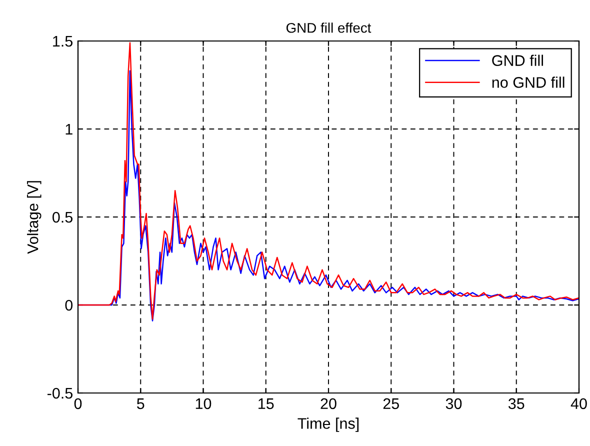  What do you see at coordinates (204, 404) in the screenshot?
I see `x-tick-label: 10` at bounding box center [204, 404].